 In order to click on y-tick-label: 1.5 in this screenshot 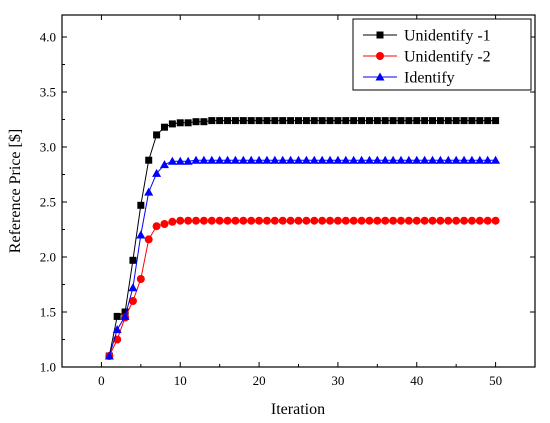, I will do `click(48, 312)`.